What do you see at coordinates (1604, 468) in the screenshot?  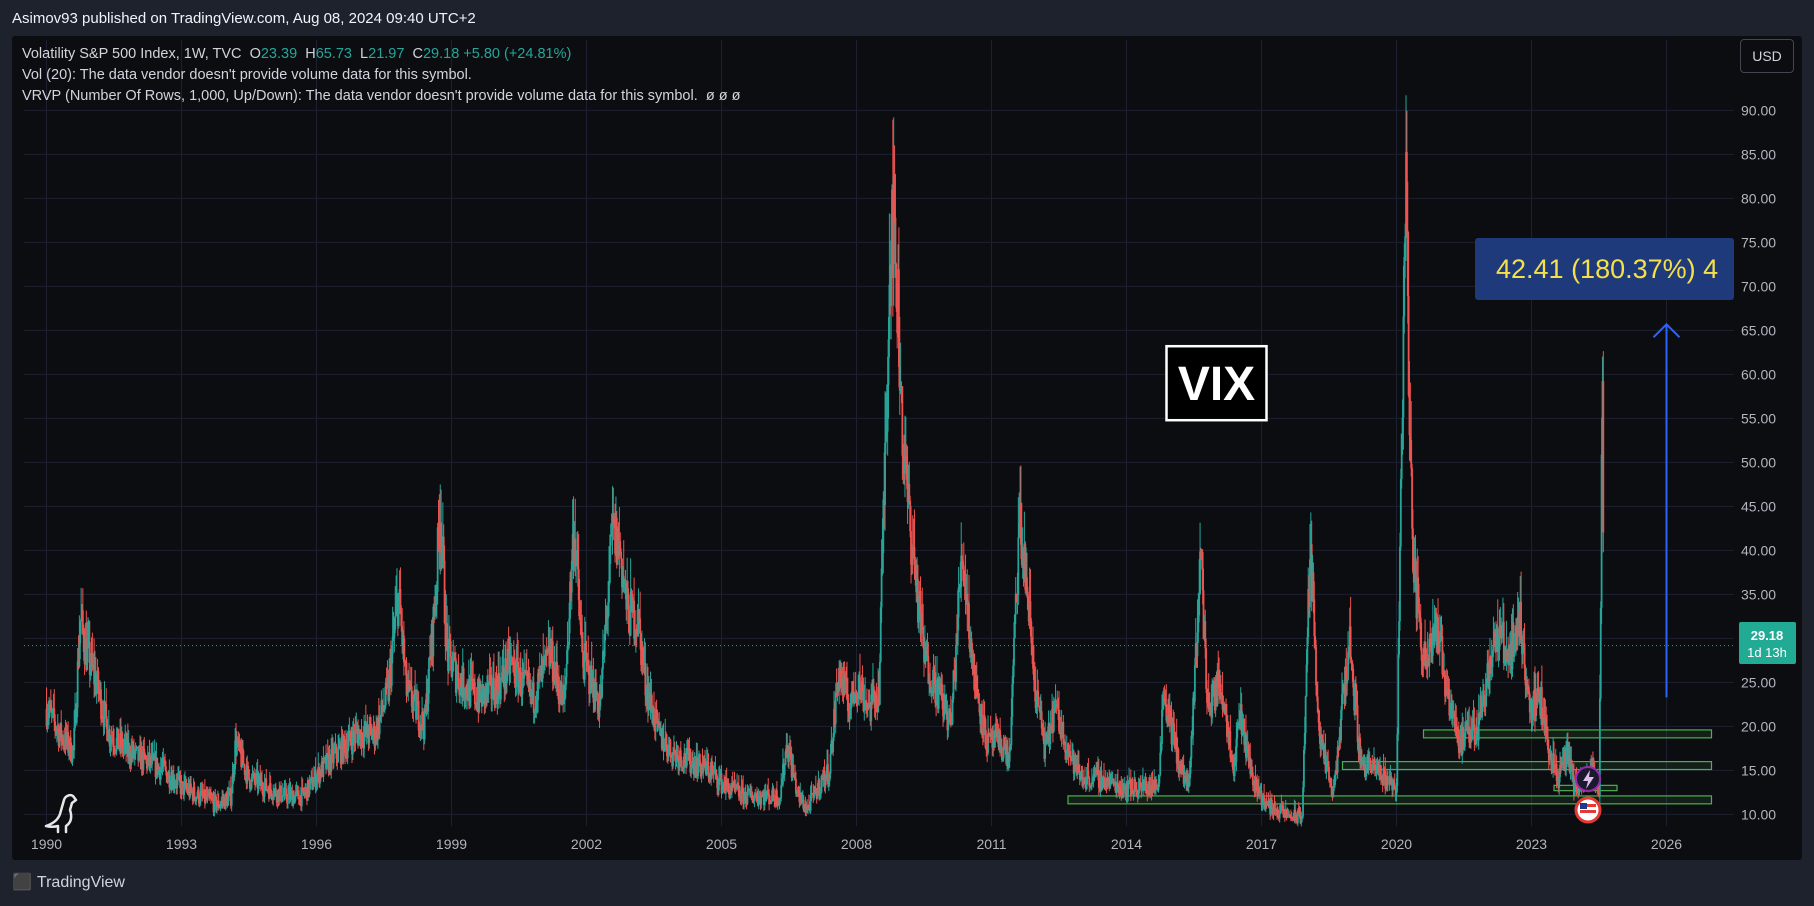 I see `measure-tool: 42.41 (180.37%) 4` at bounding box center [1604, 468].